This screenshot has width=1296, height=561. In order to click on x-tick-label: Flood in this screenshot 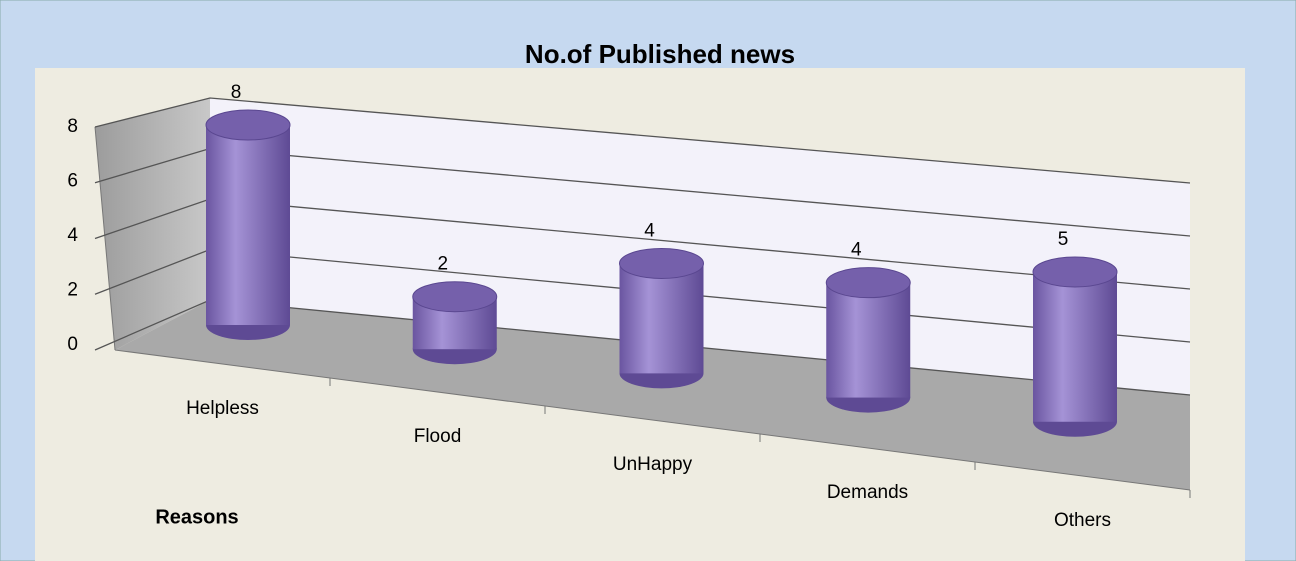, I will do `click(438, 436)`.